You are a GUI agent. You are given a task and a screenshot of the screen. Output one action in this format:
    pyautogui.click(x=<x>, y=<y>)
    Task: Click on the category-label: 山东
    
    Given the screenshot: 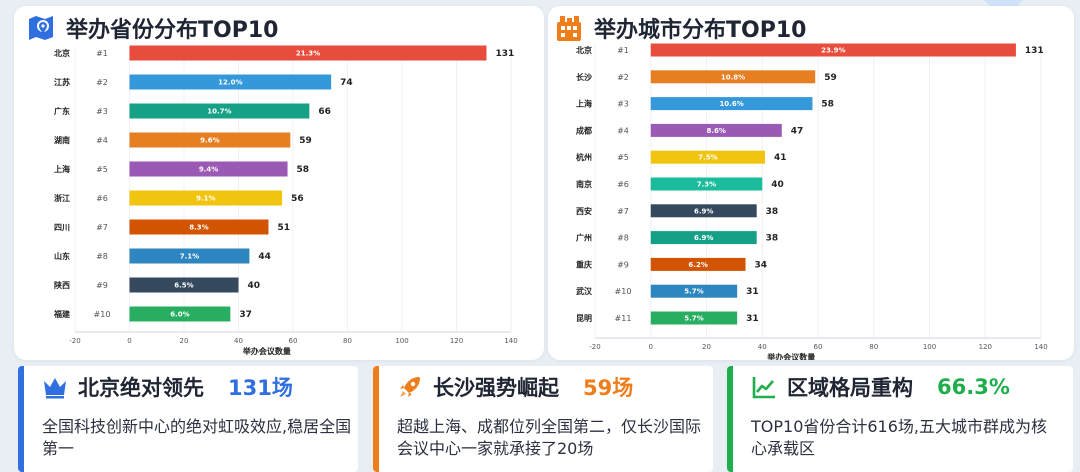 What is the action you would take?
    pyautogui.click(x=62, y=256)
    